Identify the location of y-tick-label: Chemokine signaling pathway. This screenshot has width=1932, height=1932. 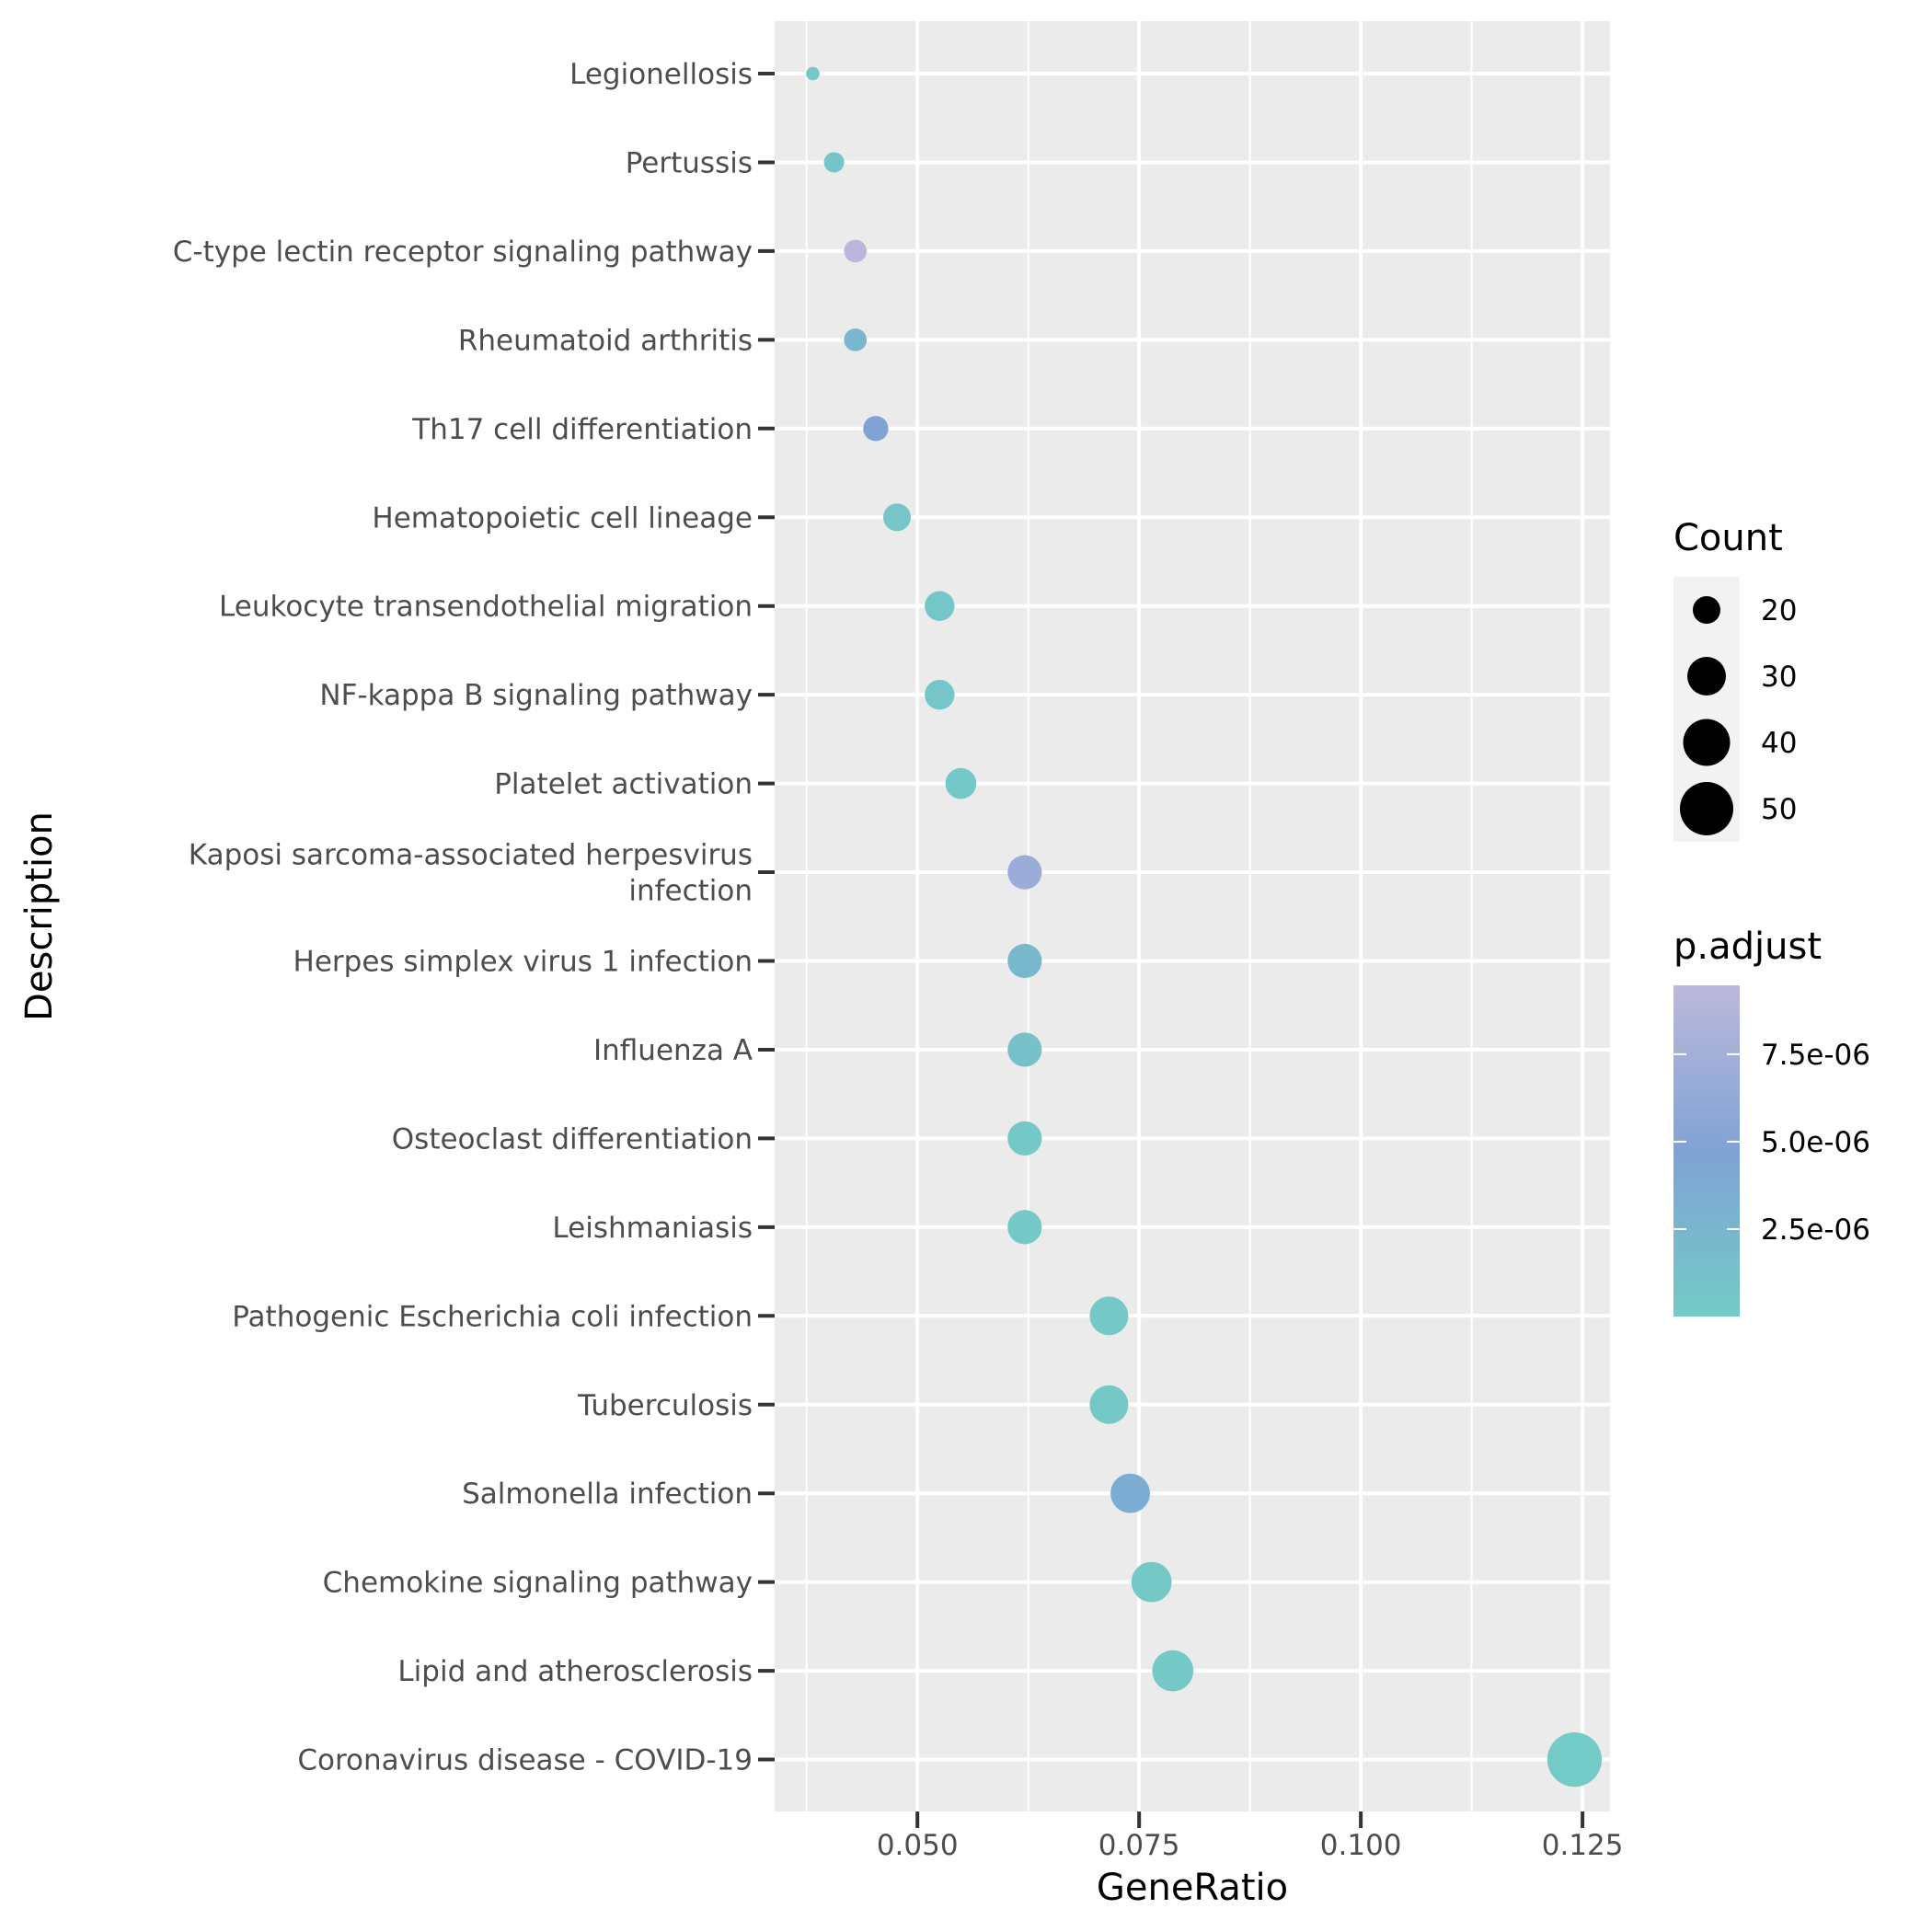
(538, 1583).